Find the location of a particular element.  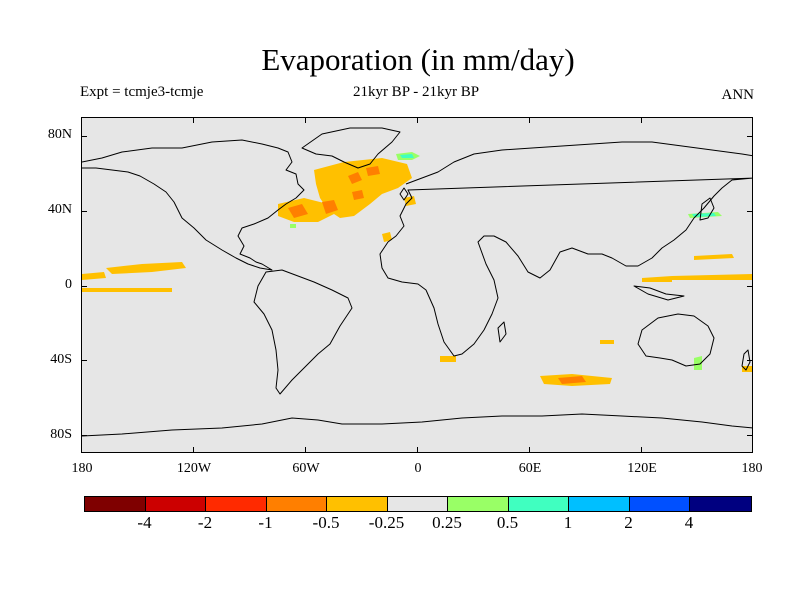

colorbar-label: 1 is located at coordinates (568, 522).